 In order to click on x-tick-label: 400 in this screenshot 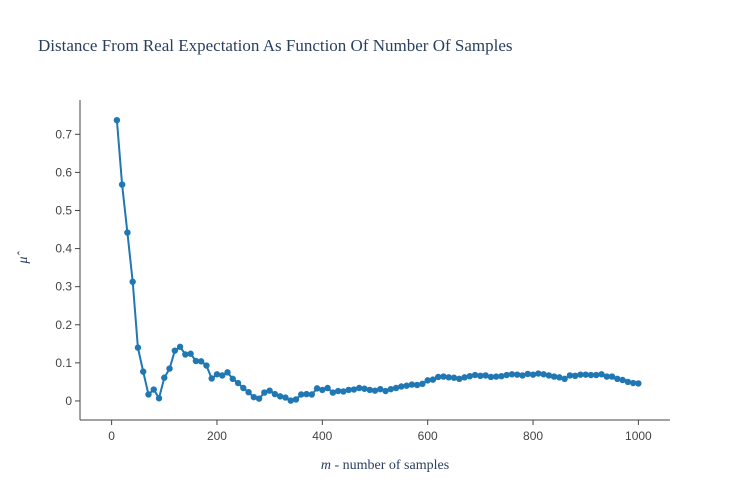, I will do `click(322, 436)`.